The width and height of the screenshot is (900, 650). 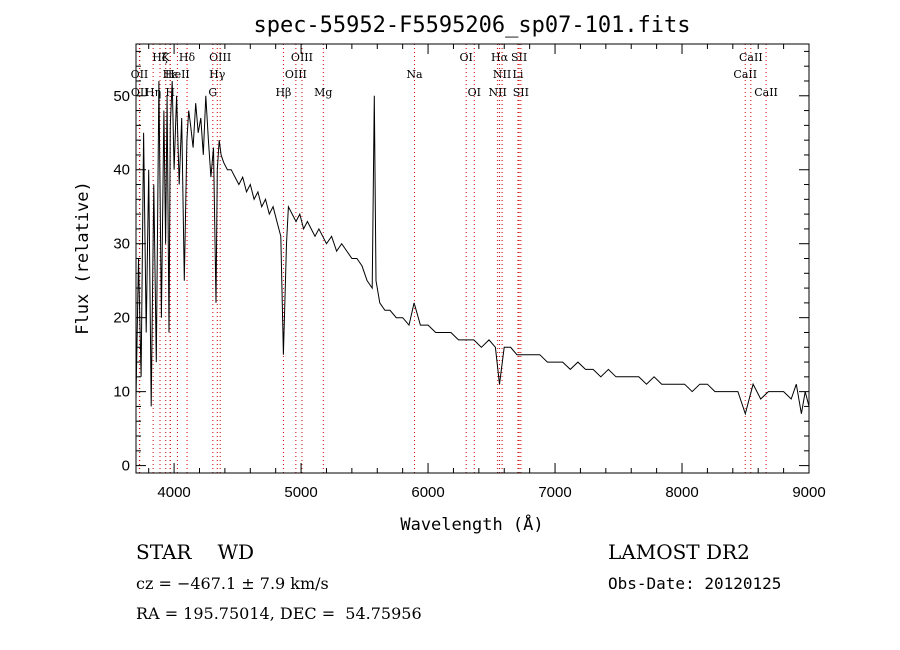 I want to click on line-label-2: NII, so click(x=497, y=92).